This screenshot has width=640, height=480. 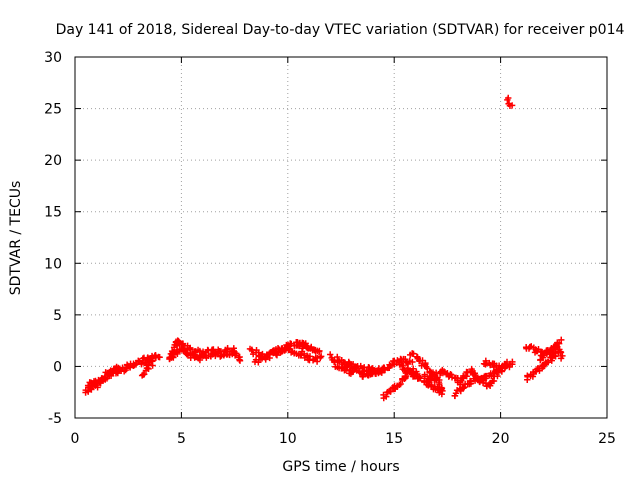 I want to click on y-tick-label: 25, so click(x=53, y=110).